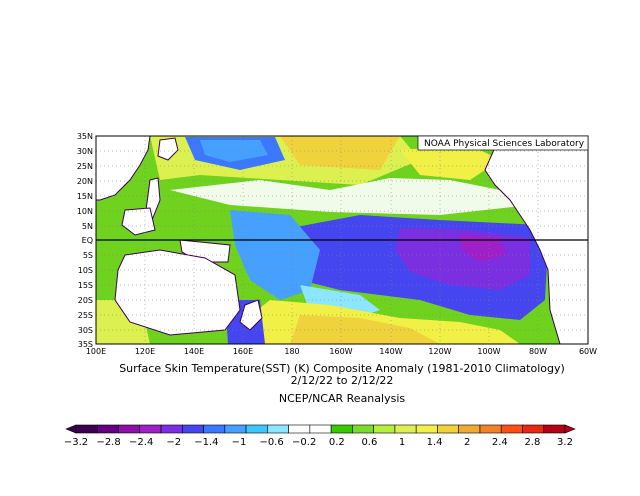  Describe the element at coordinates (71, 429) in the screenshot. I see `colorbar-arrow-left` at that location.